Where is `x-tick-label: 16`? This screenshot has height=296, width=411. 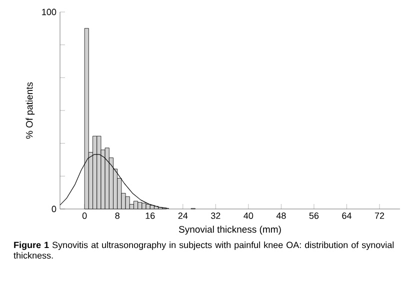 x-tick-label: 16 is located at coordinates (150, 215).